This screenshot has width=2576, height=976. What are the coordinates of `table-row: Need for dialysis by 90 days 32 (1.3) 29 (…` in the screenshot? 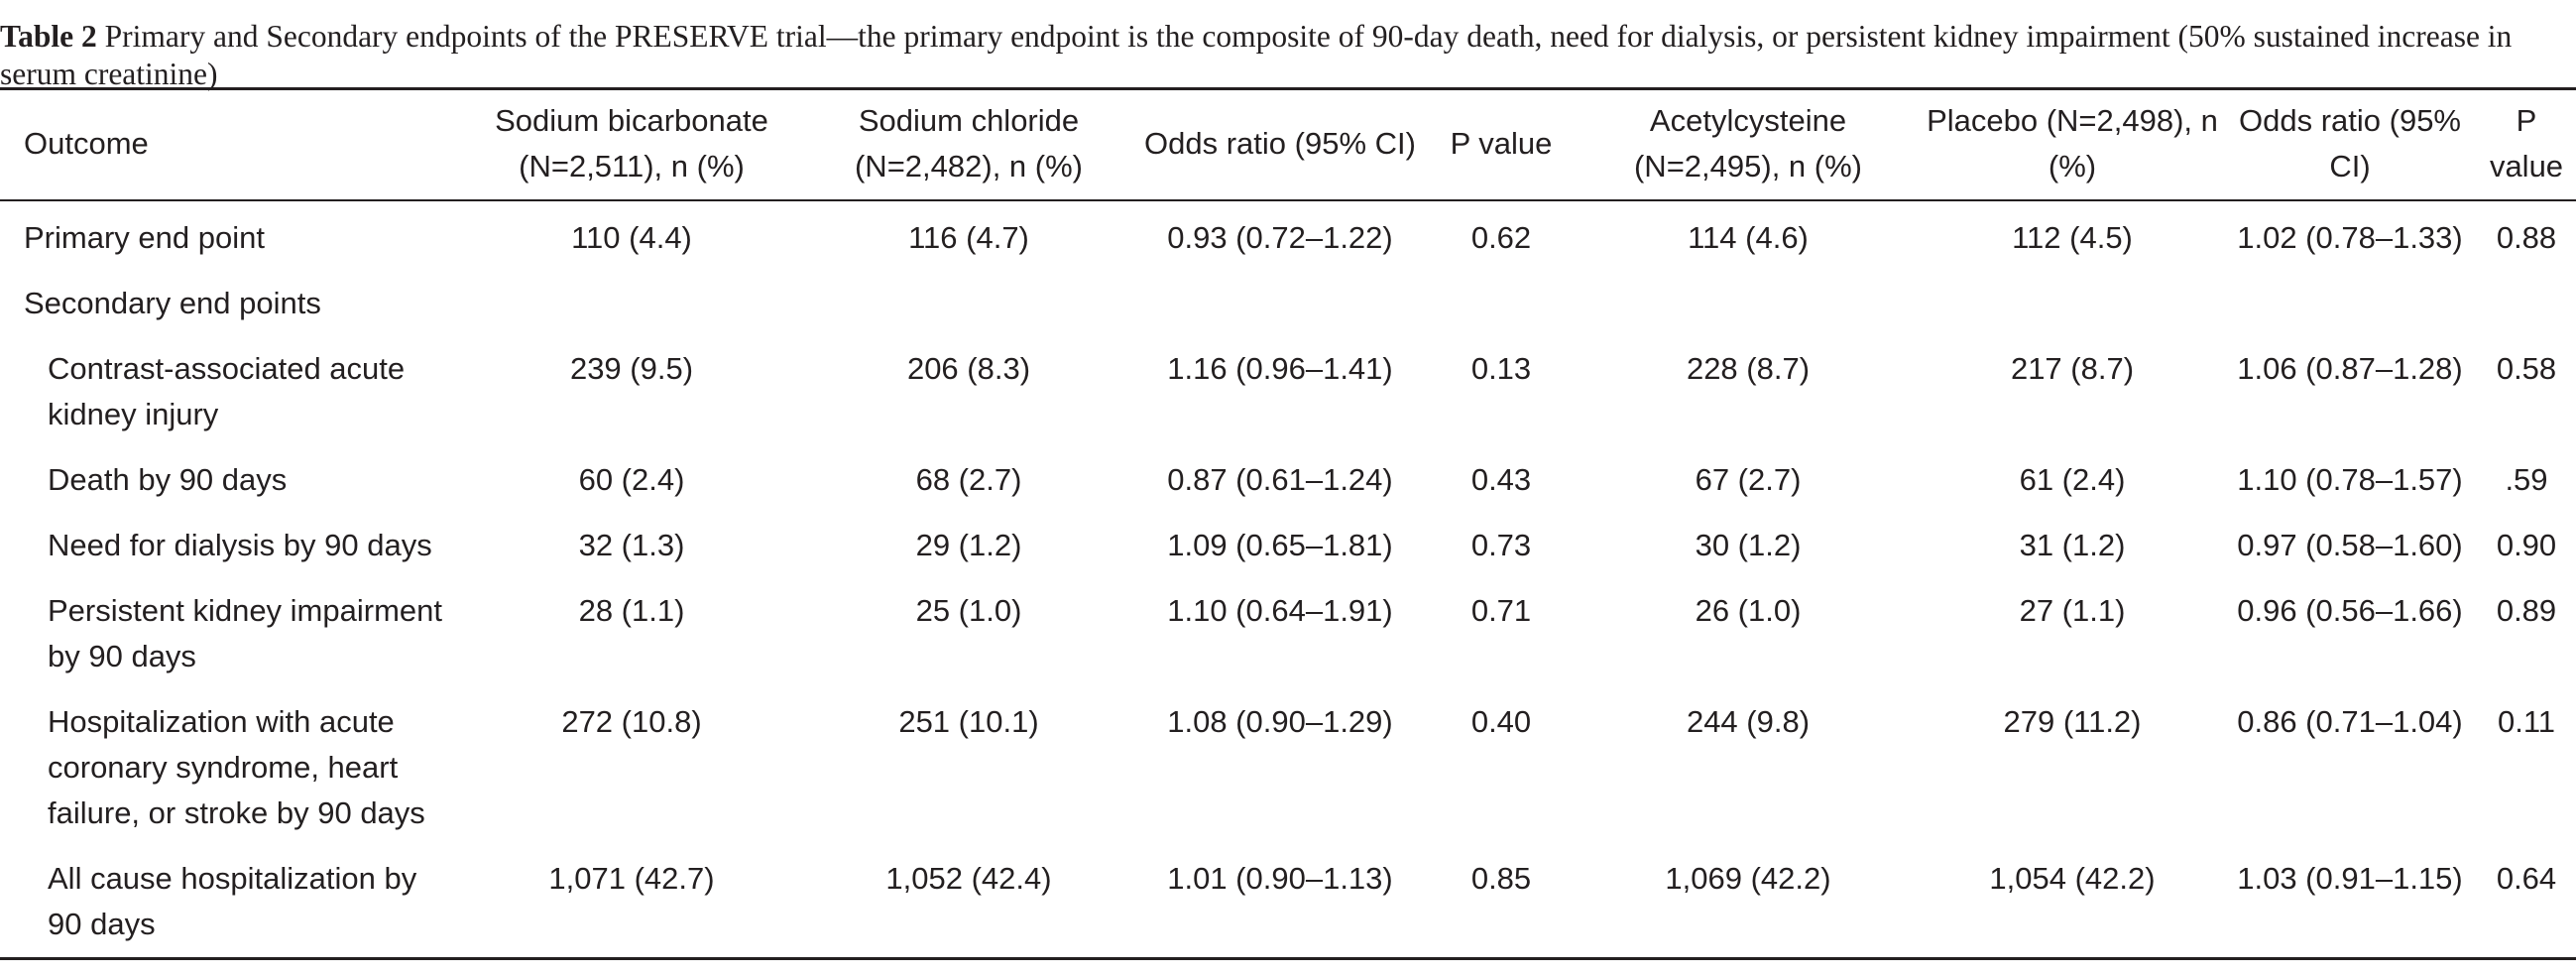 It's located at (1288, 545).